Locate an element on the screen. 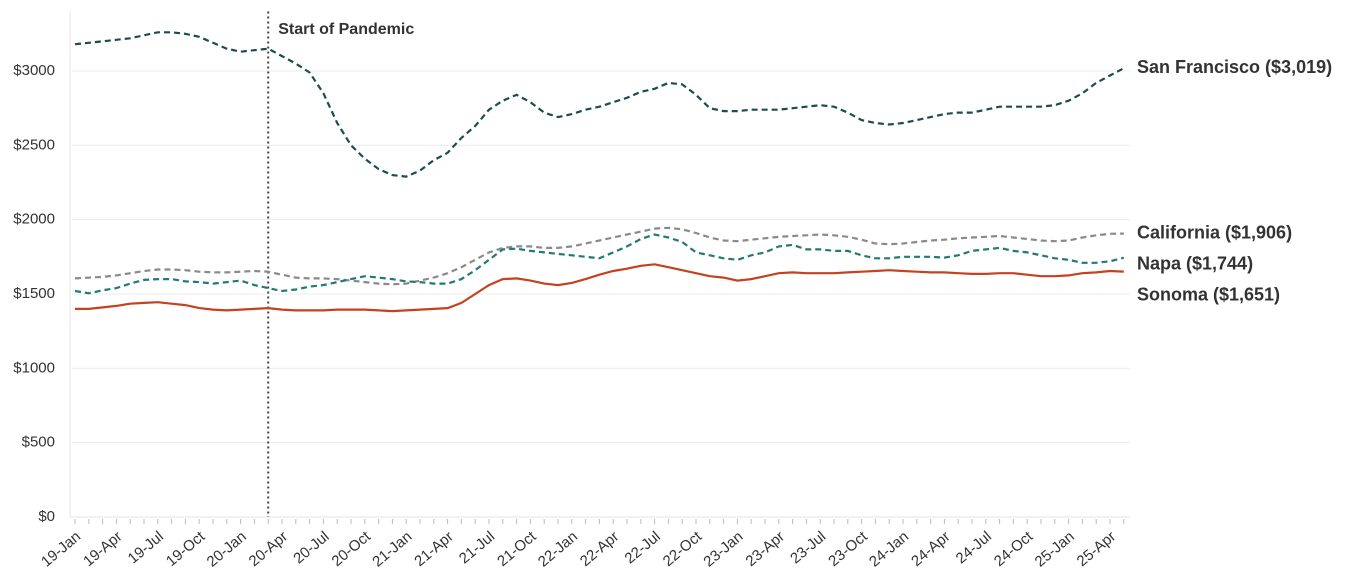 The height and width of the screenshot is (585, 1372). x-tick-label: 24-Apr is located at coordinates (930, 549).